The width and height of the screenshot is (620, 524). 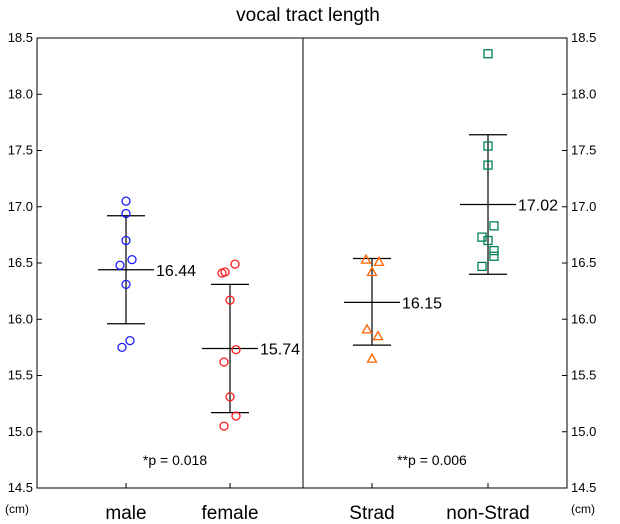 I want to click on p-value-label-1: **p = 0.006, so click(x=432, y=460).